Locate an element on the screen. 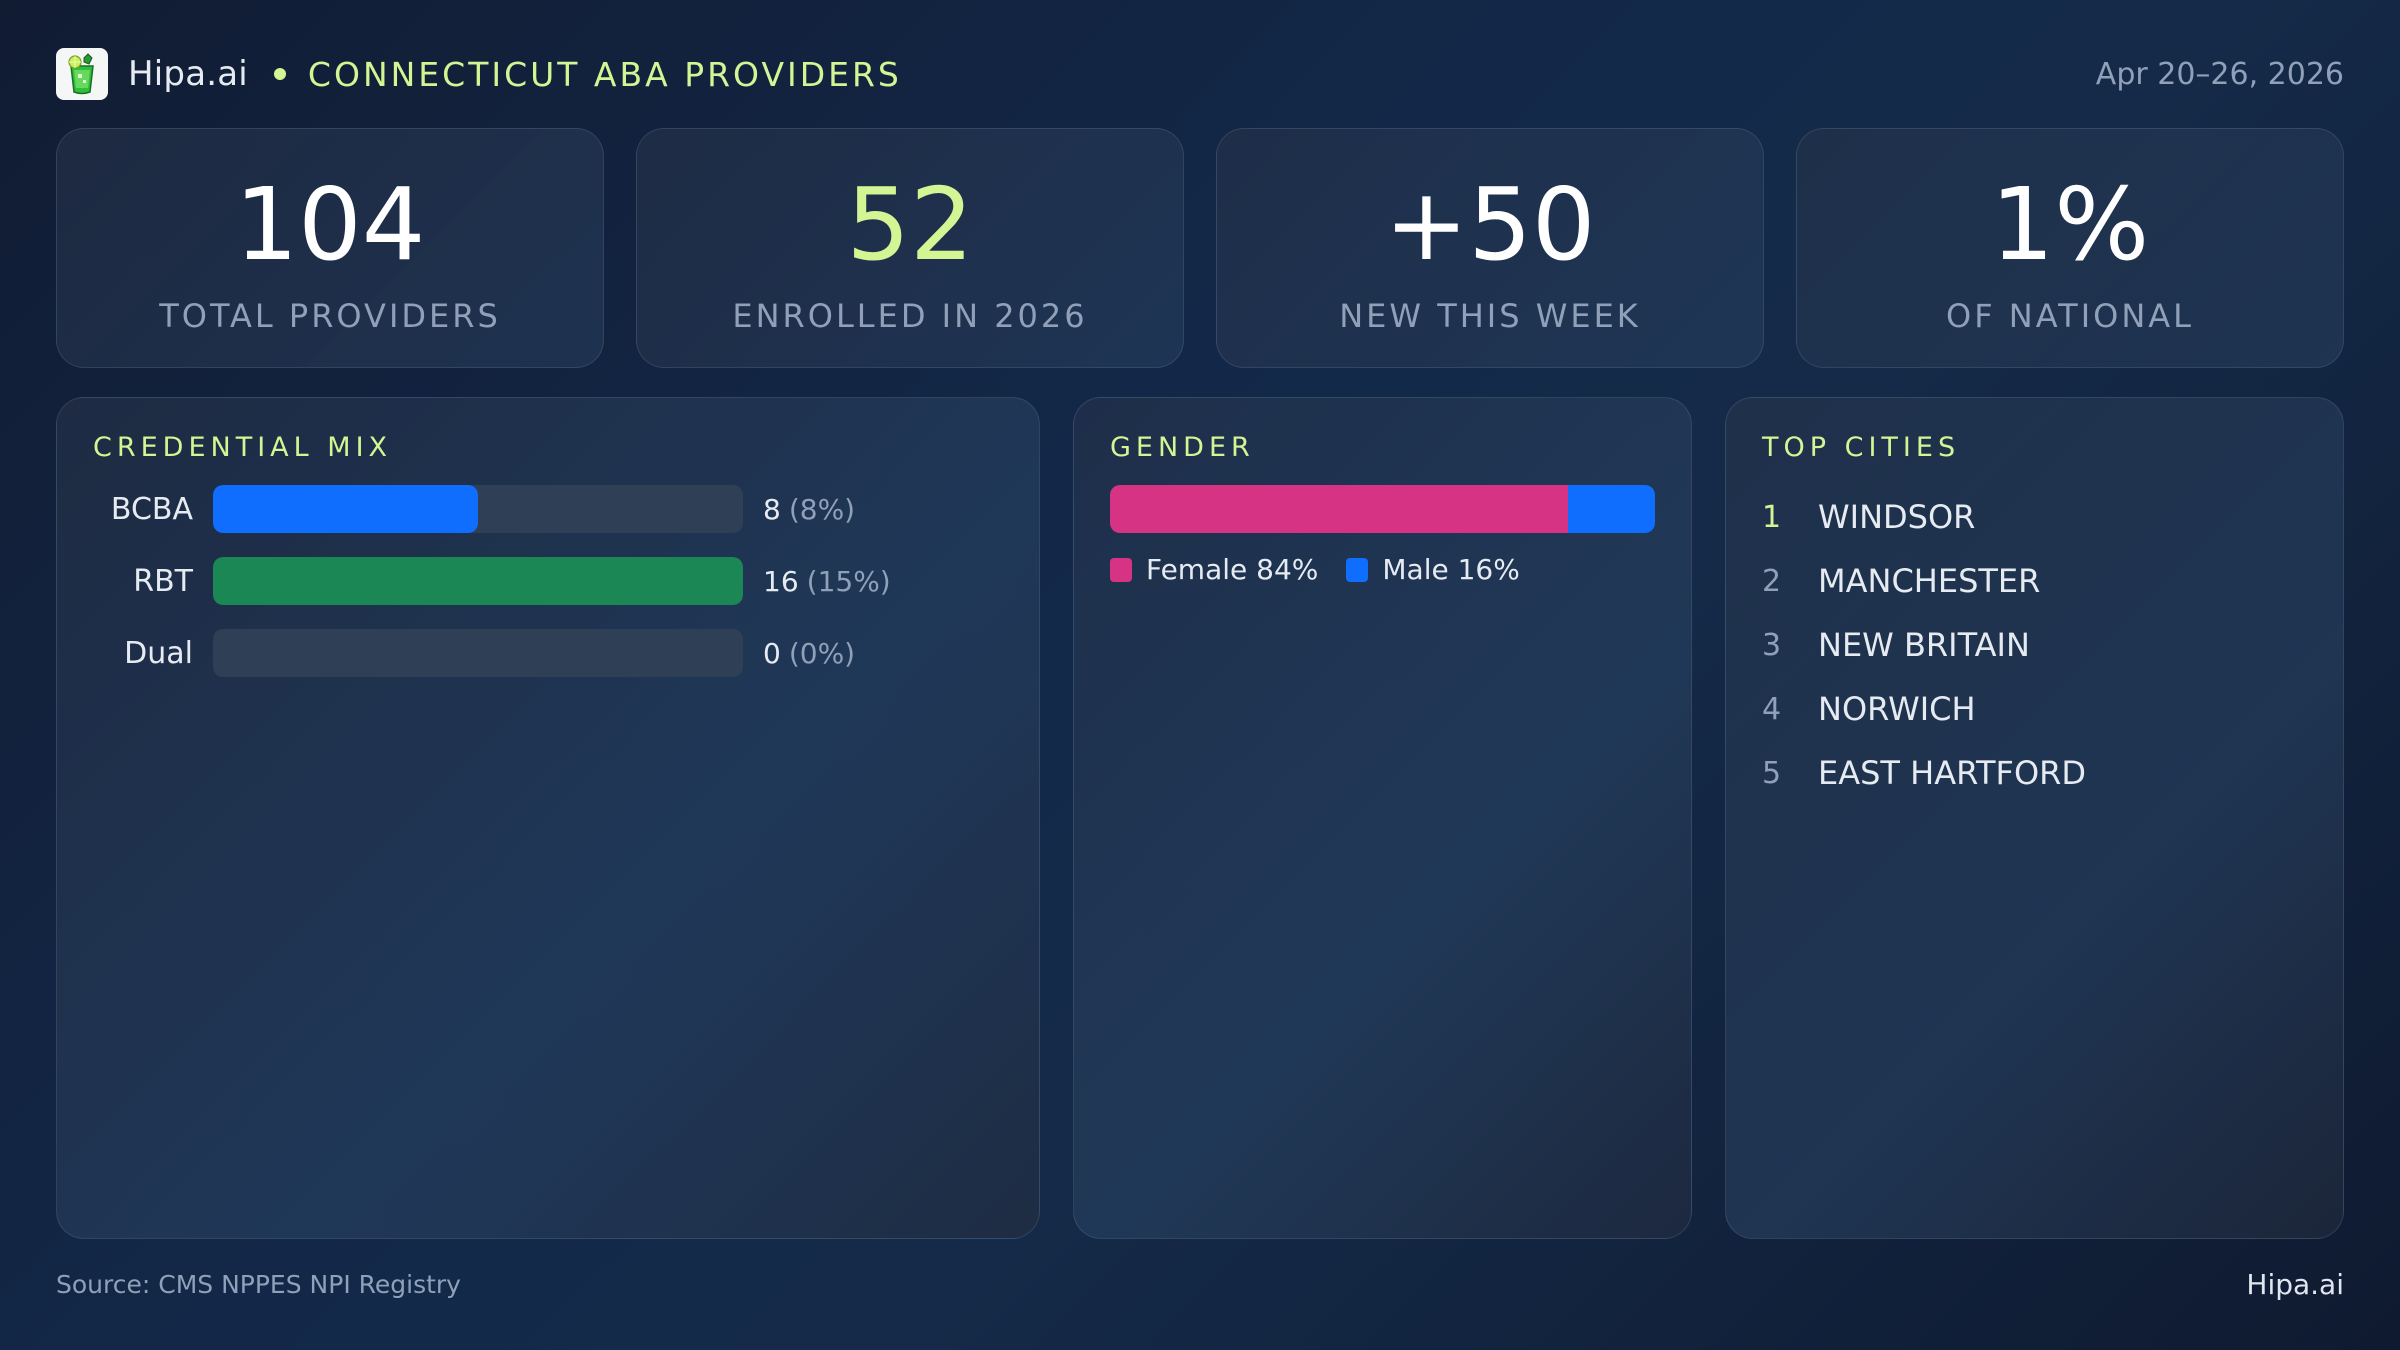 Image resolution: width=2400 pixels, height=1350 pixels. list-item: 3 NEW BRITAIN is located at coordinates (2034, 645).